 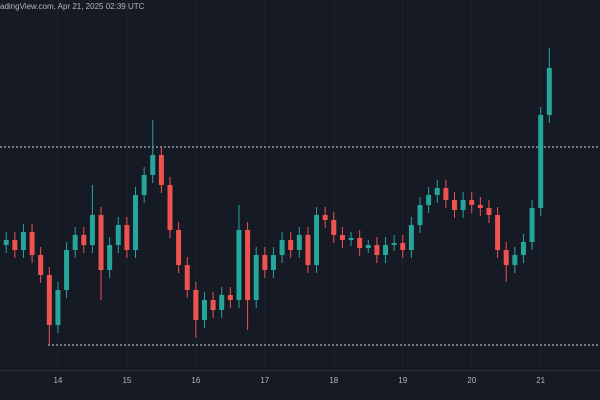 What do you see at coordinates (402, 380) in the screenshot?
I see `x-tick-label: 19` at bounding box center [402, 380].